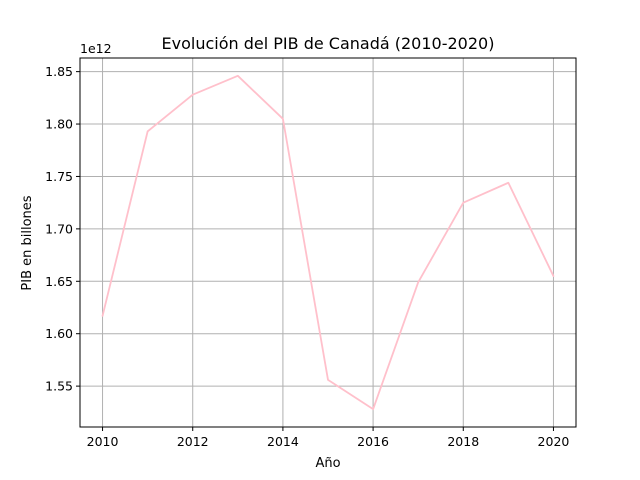 This screenshot has width=640, height=480. I want to click on chart-title: Evolución del PIB de Canadá (2010-2020), so click(328, 43).